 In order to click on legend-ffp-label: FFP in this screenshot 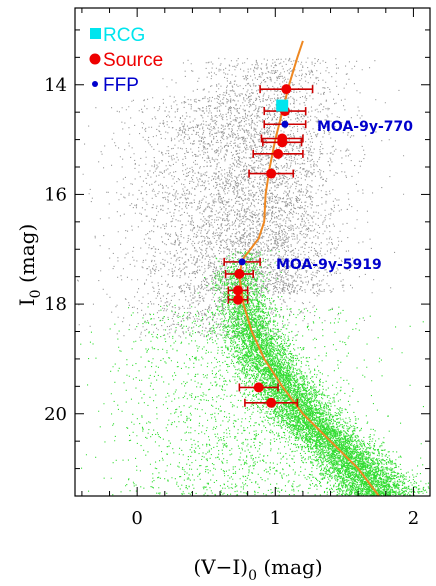, I will do `click(121, 85)`.